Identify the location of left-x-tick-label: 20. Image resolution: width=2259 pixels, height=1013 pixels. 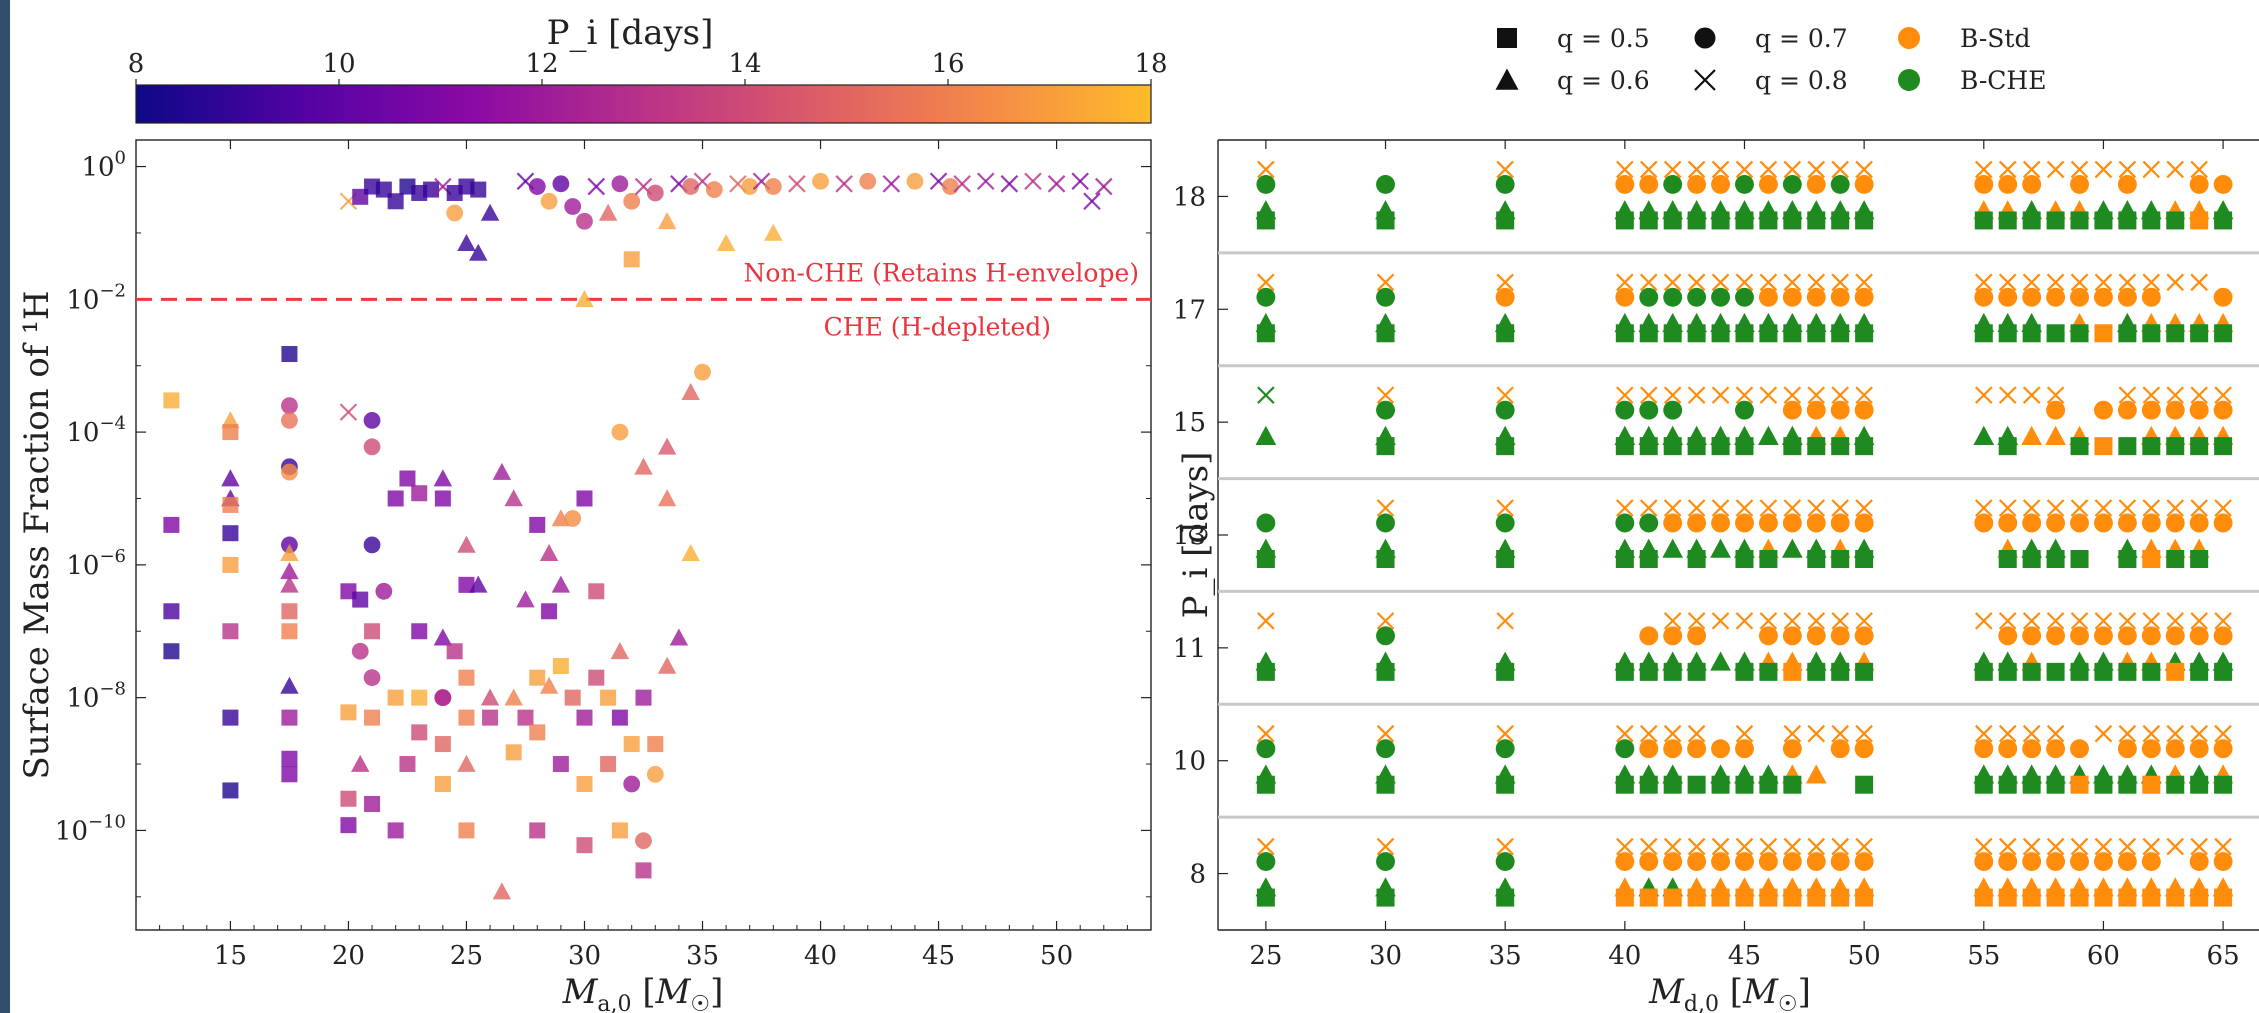
(348, 956).